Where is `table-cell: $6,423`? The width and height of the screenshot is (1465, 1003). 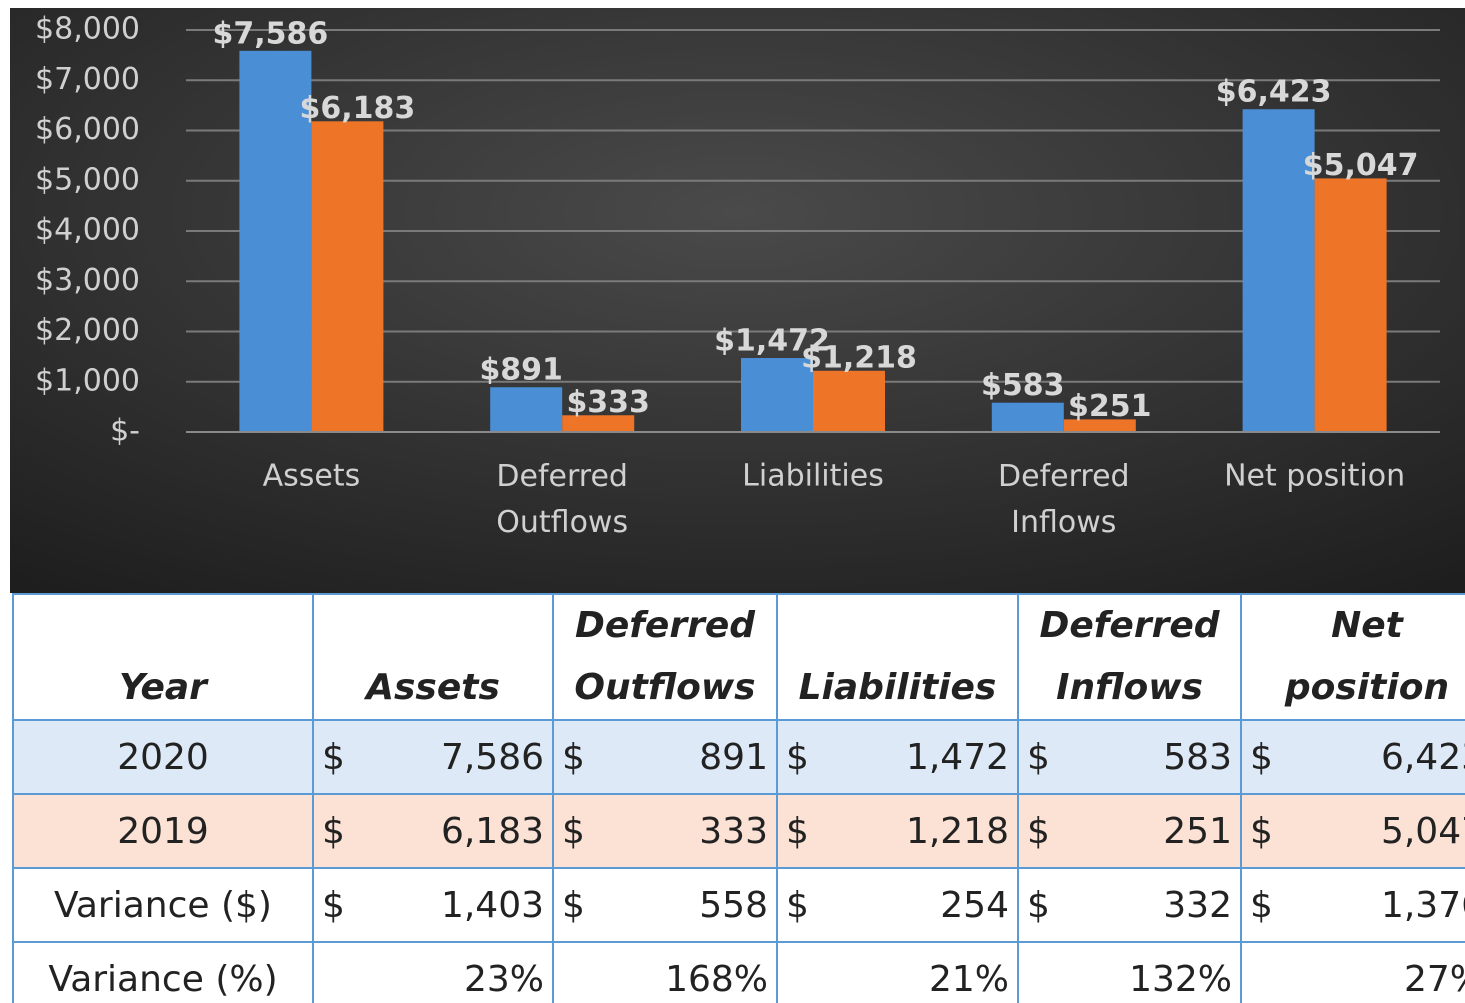
table-cell: $6,423 is located at coordinates (1352, 757).